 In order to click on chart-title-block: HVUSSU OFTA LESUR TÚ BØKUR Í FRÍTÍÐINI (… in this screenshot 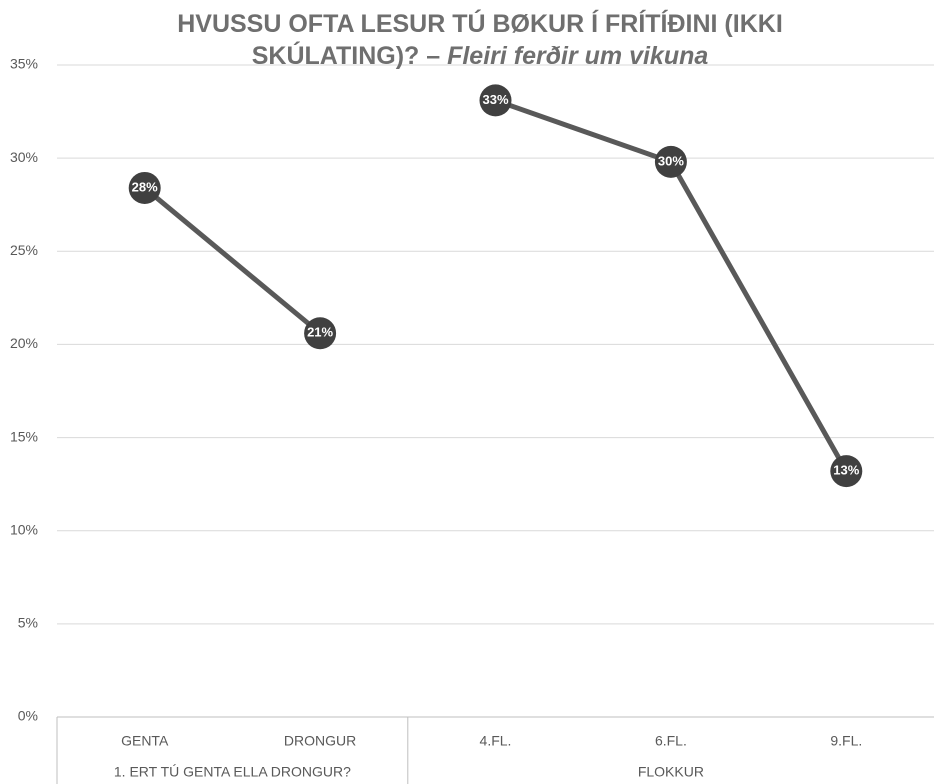, I will do `click(480, 40)`.